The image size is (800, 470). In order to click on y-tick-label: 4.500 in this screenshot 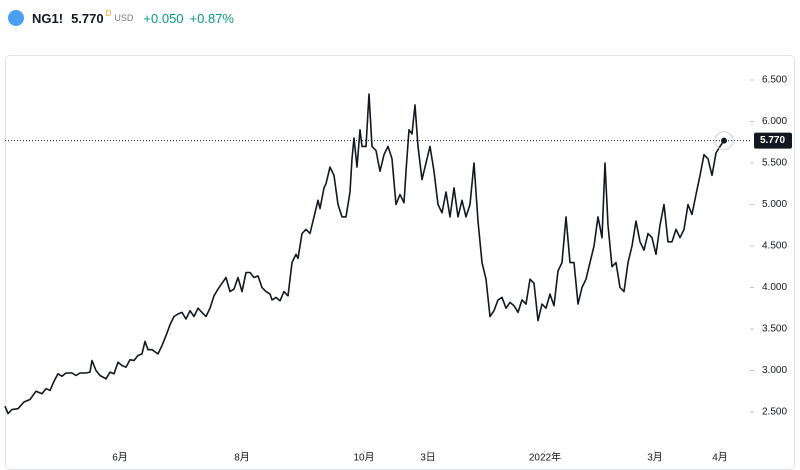, I will do `click(774, 246)`.